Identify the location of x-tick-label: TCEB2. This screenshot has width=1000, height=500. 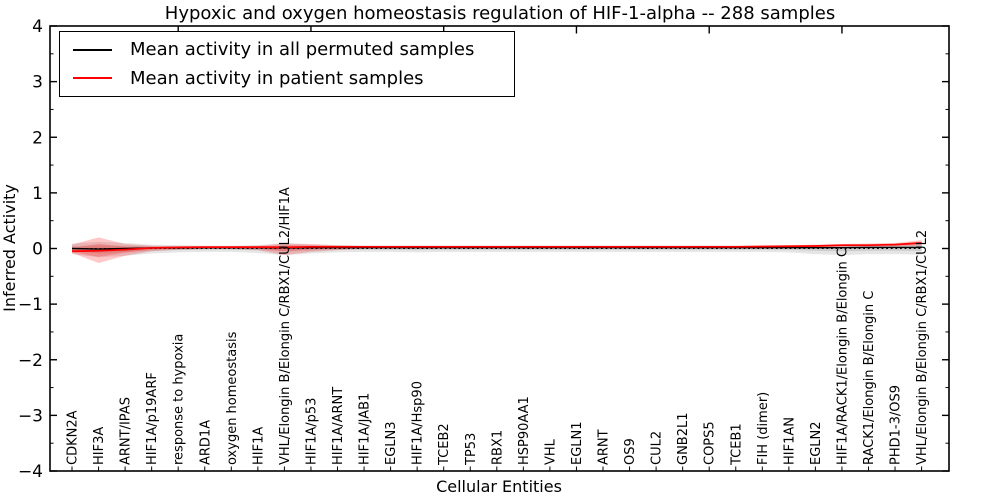
(444, 444).